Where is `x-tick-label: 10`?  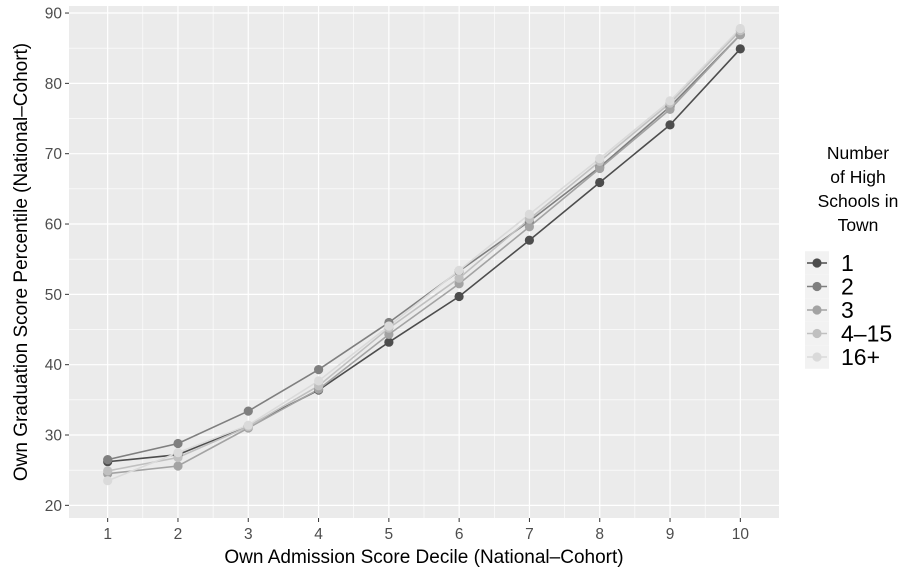
x-tick-label: 10 is located at coordinates (741, 534).